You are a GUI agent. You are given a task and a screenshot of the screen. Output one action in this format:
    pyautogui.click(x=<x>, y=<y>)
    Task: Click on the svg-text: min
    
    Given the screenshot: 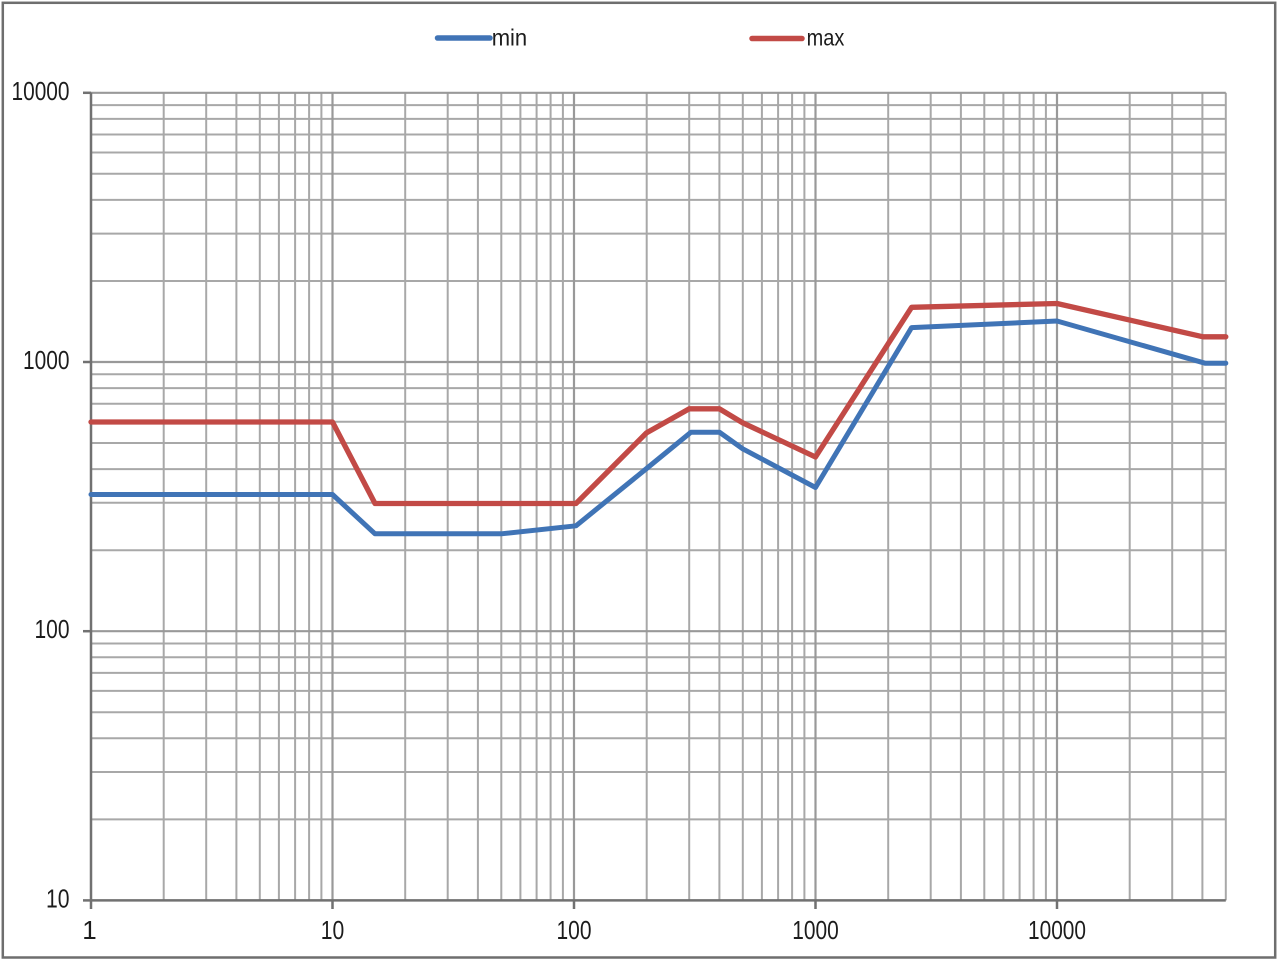 What is the action you would take?
    pyautogui.click(x=510, y=37)
    